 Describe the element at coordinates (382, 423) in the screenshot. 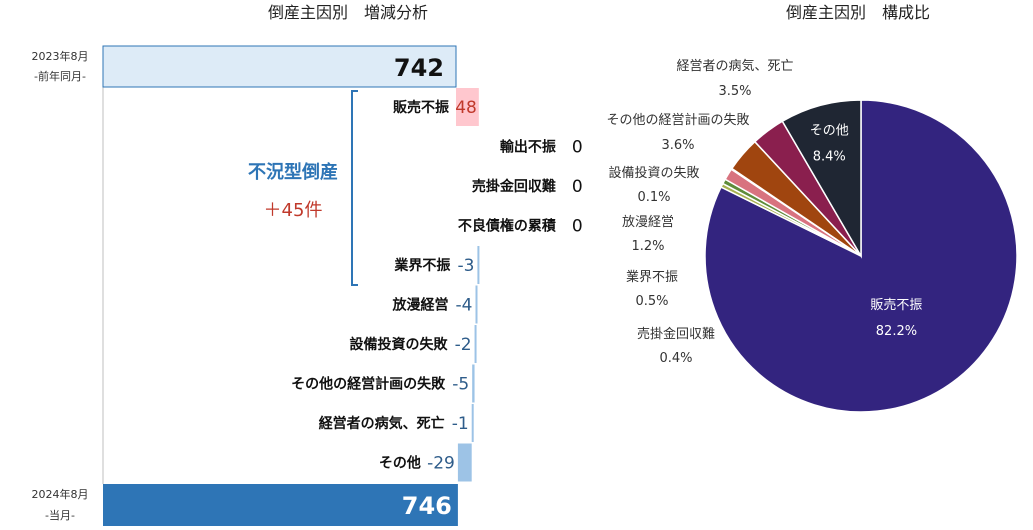

I see `step-category-item-8: 経営者の病気、死亡` at that location.